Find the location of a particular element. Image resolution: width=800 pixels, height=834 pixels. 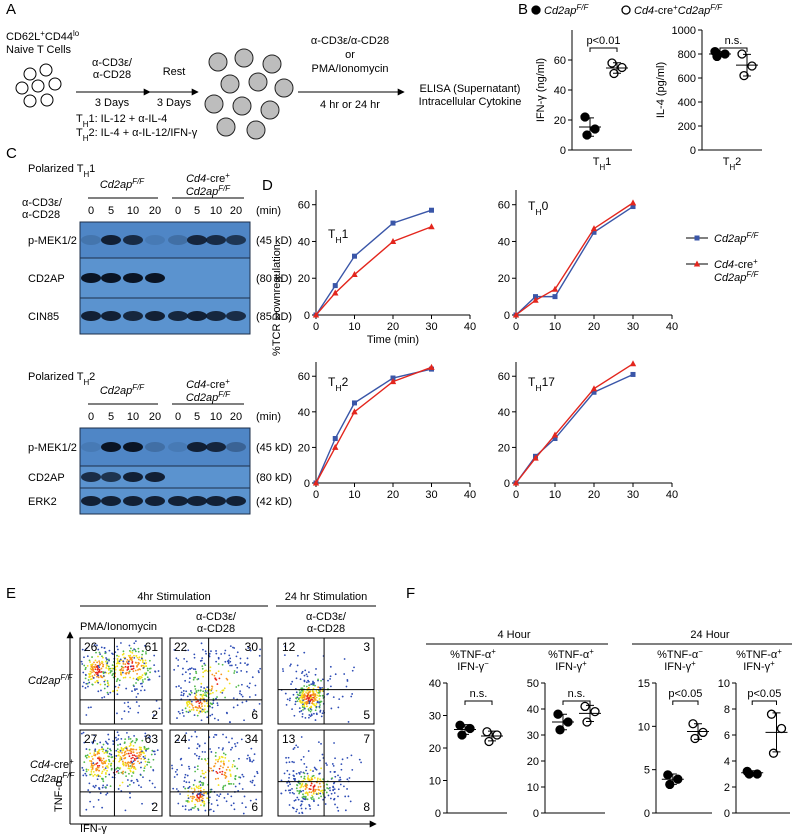

time-label: 5 is located at coordinates (197, 211).